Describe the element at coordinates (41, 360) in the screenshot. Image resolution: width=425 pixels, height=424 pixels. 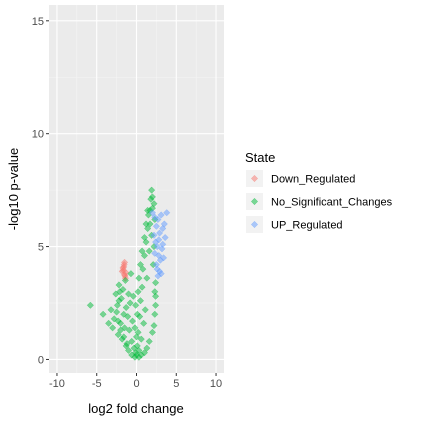
I see `y-tick-label: 0` at that location.